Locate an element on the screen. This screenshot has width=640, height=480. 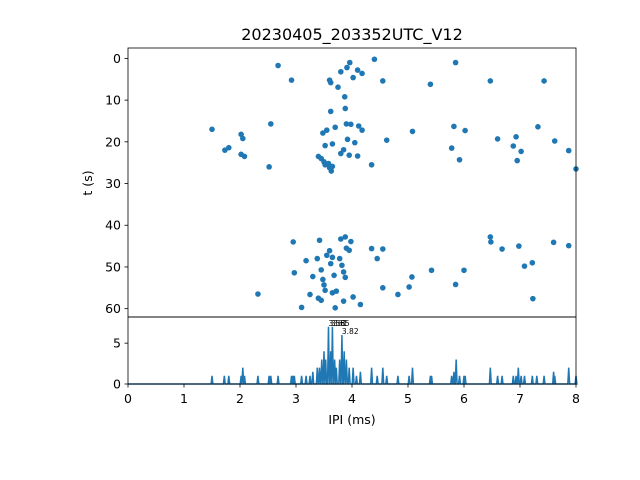
scatter-y-tick-label: 40 is located at coordinates (113, 225).